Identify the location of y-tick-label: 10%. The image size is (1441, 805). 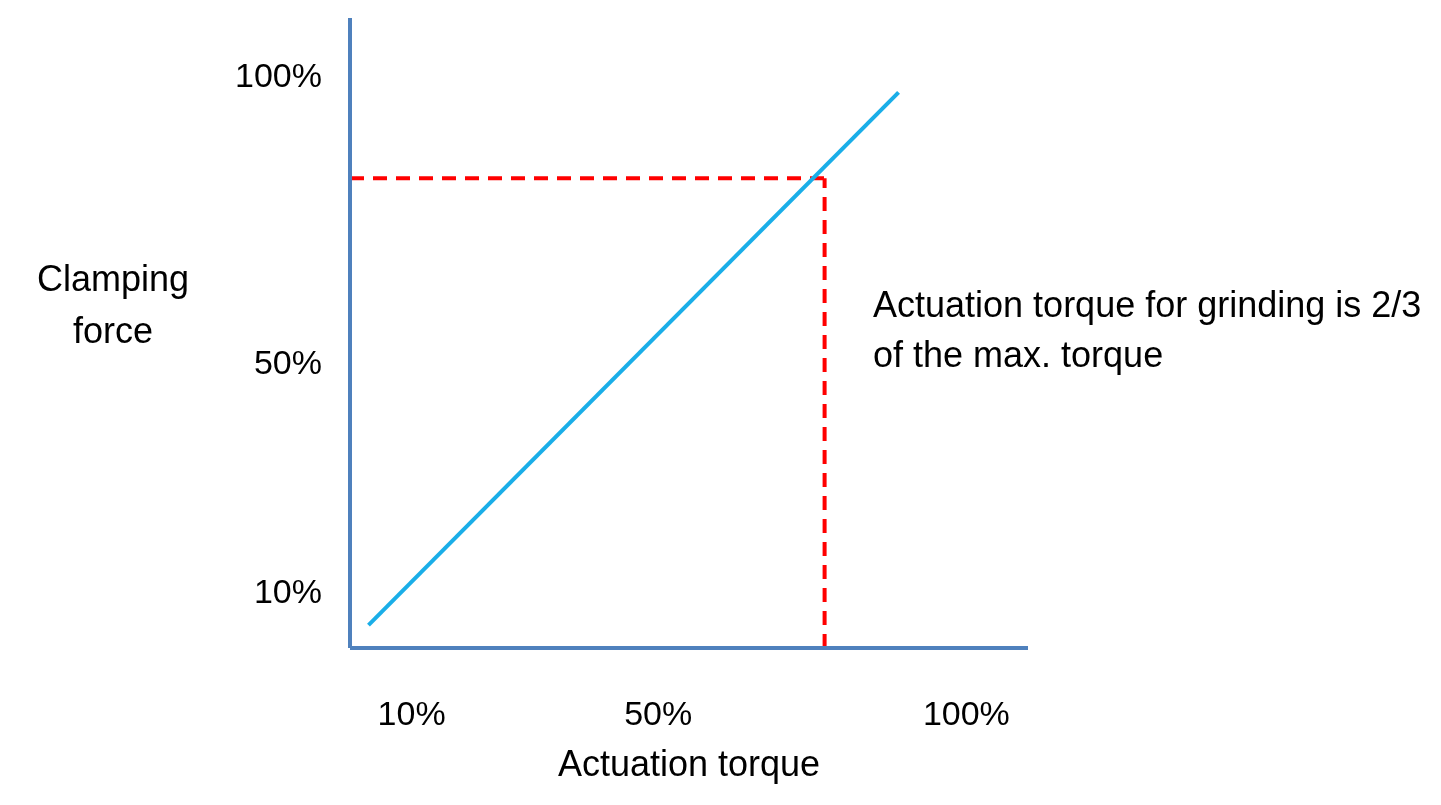
(287, 590).